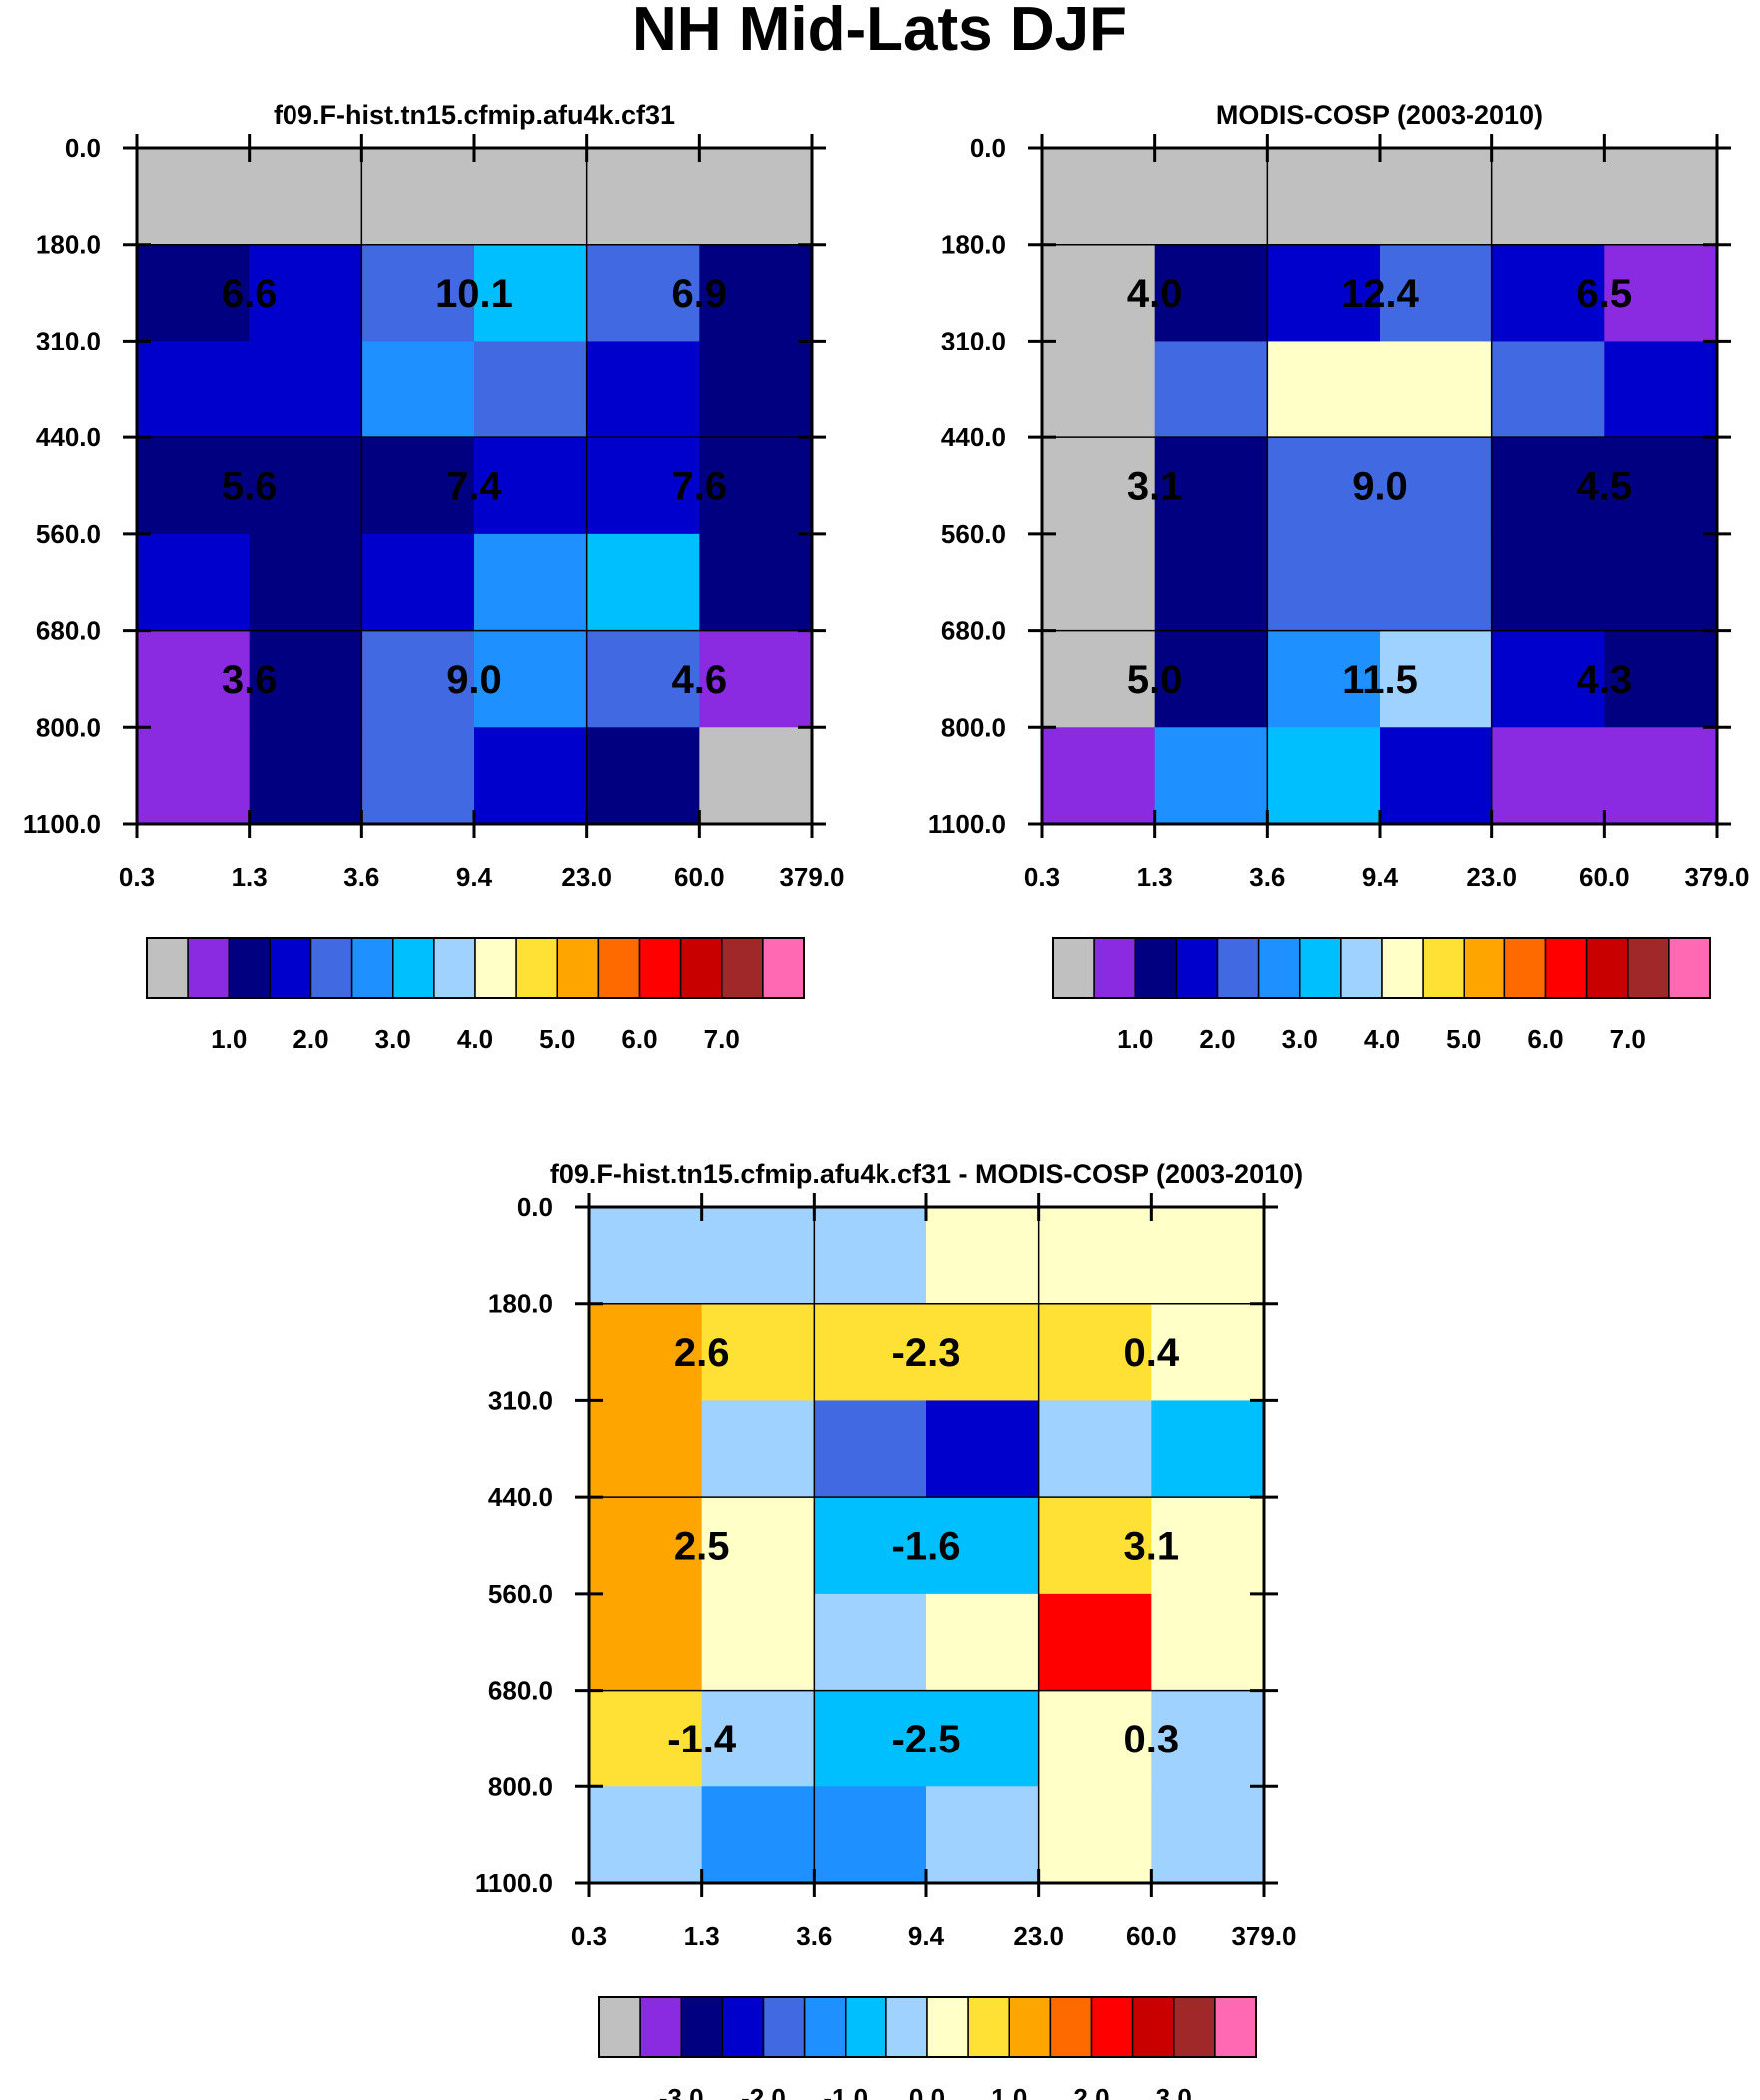 The width and height of the screenshot is (1760, 2100). I want to click on colorbar-label: 1.0, so click(1009, 2091).